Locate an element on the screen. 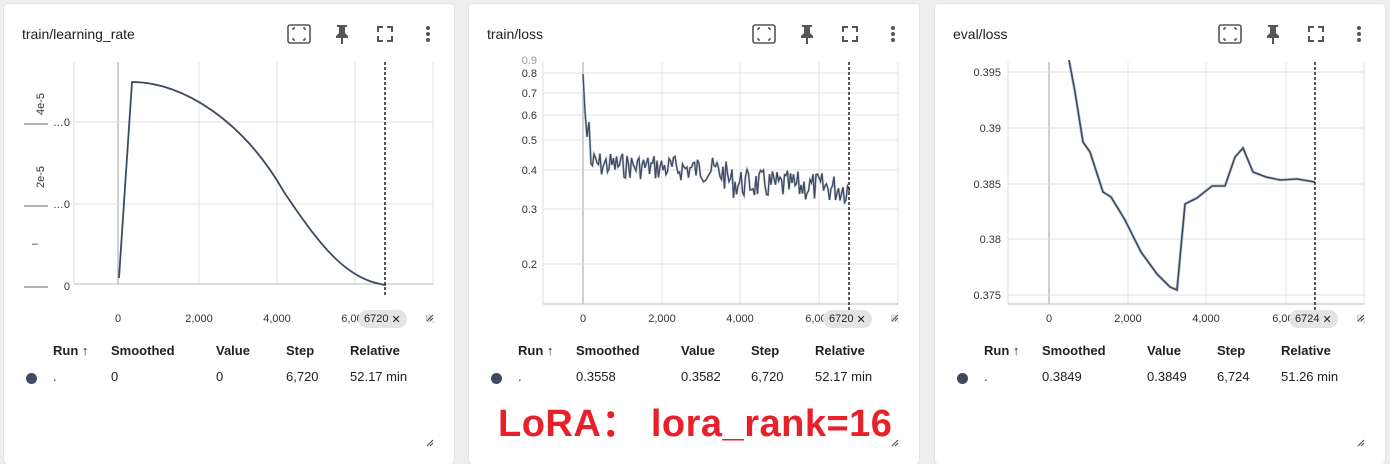 The height and width of the screenshot is (464, 1390). step-badge: 6724 ✕ is located at coordinates (1313, 319).